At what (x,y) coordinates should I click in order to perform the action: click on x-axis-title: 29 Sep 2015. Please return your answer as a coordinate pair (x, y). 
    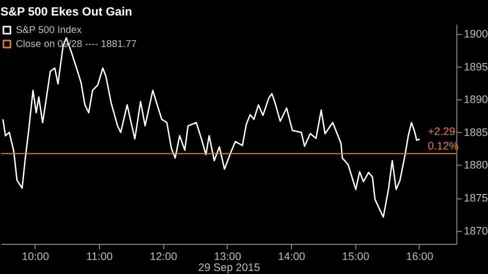
    Looking at the image, I should click on (229, 268).